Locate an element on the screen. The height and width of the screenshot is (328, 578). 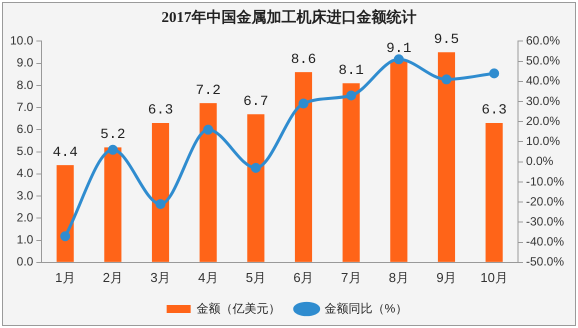
y-tick-label: 10.0 is located at coordinates (22, 41).